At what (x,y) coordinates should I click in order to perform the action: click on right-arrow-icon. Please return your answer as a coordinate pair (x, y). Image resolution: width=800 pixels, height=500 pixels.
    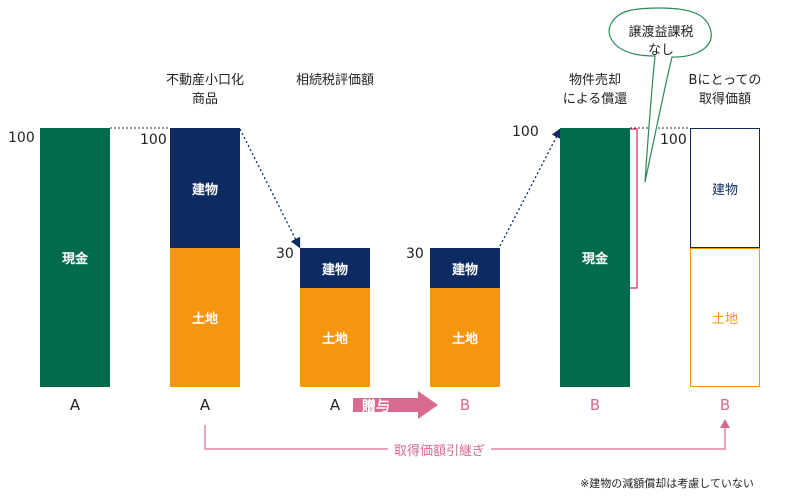
    Looking at the image, I should click on (395, 405).